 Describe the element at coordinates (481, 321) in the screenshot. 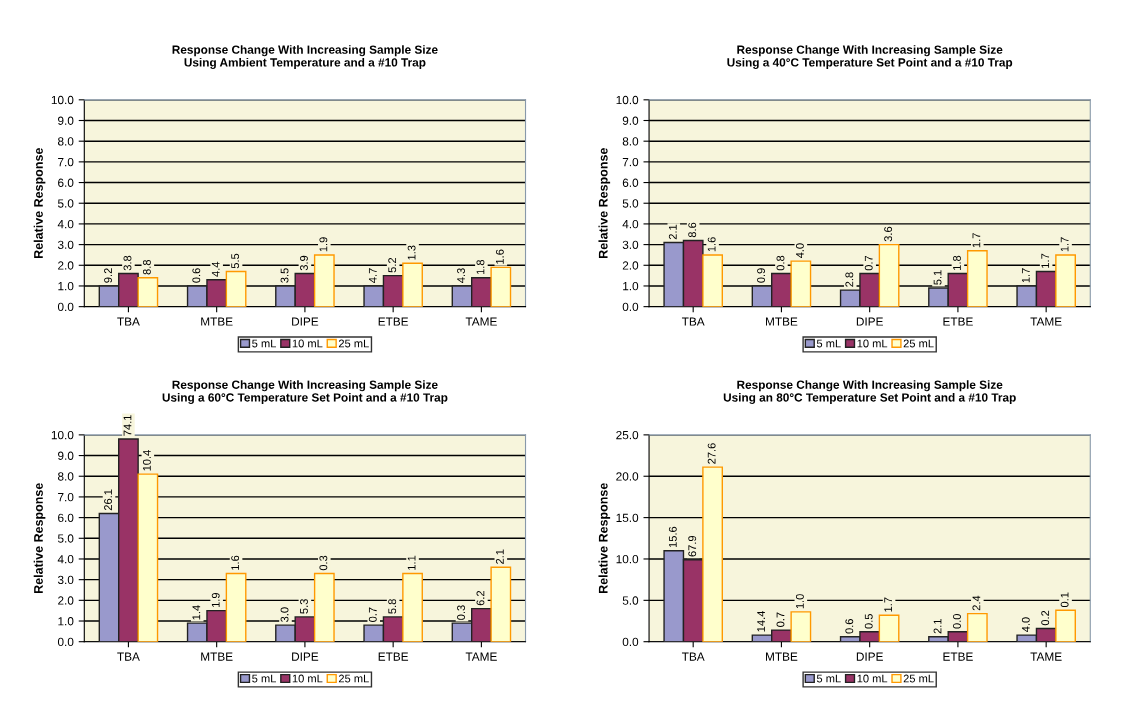

I see `x-tick-label: TAME` at that location.